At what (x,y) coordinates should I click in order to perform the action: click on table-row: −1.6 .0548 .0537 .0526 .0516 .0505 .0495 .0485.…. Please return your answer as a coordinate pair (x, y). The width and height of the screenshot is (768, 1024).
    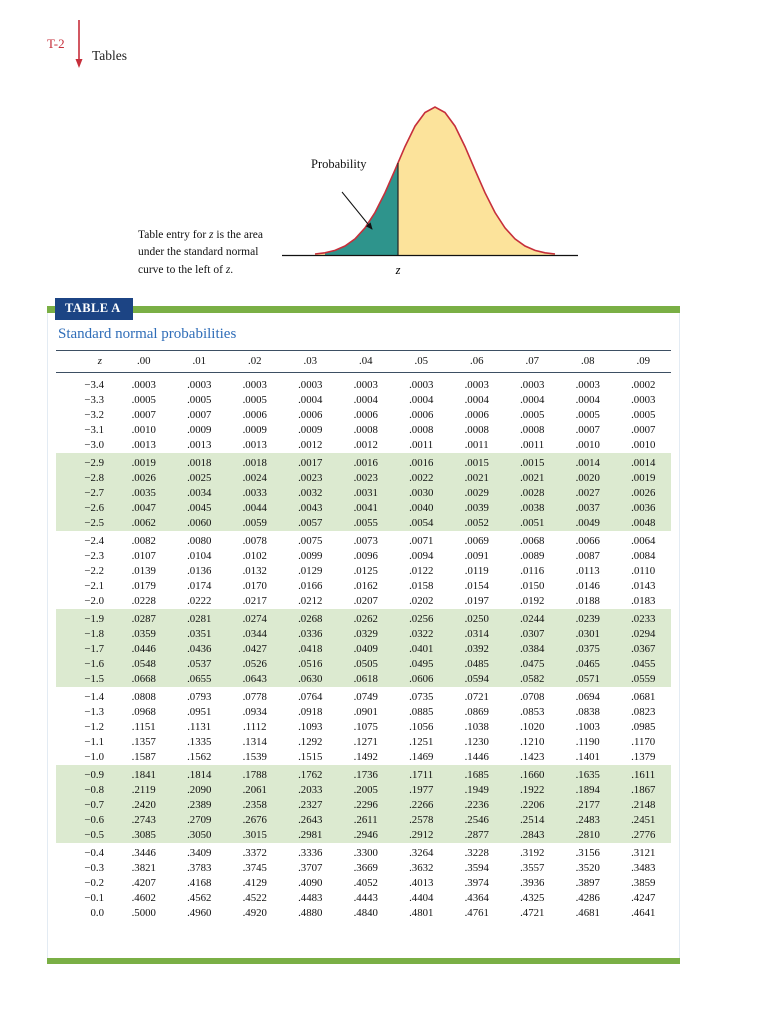
    Looking at the image, I should click on (363, 664).